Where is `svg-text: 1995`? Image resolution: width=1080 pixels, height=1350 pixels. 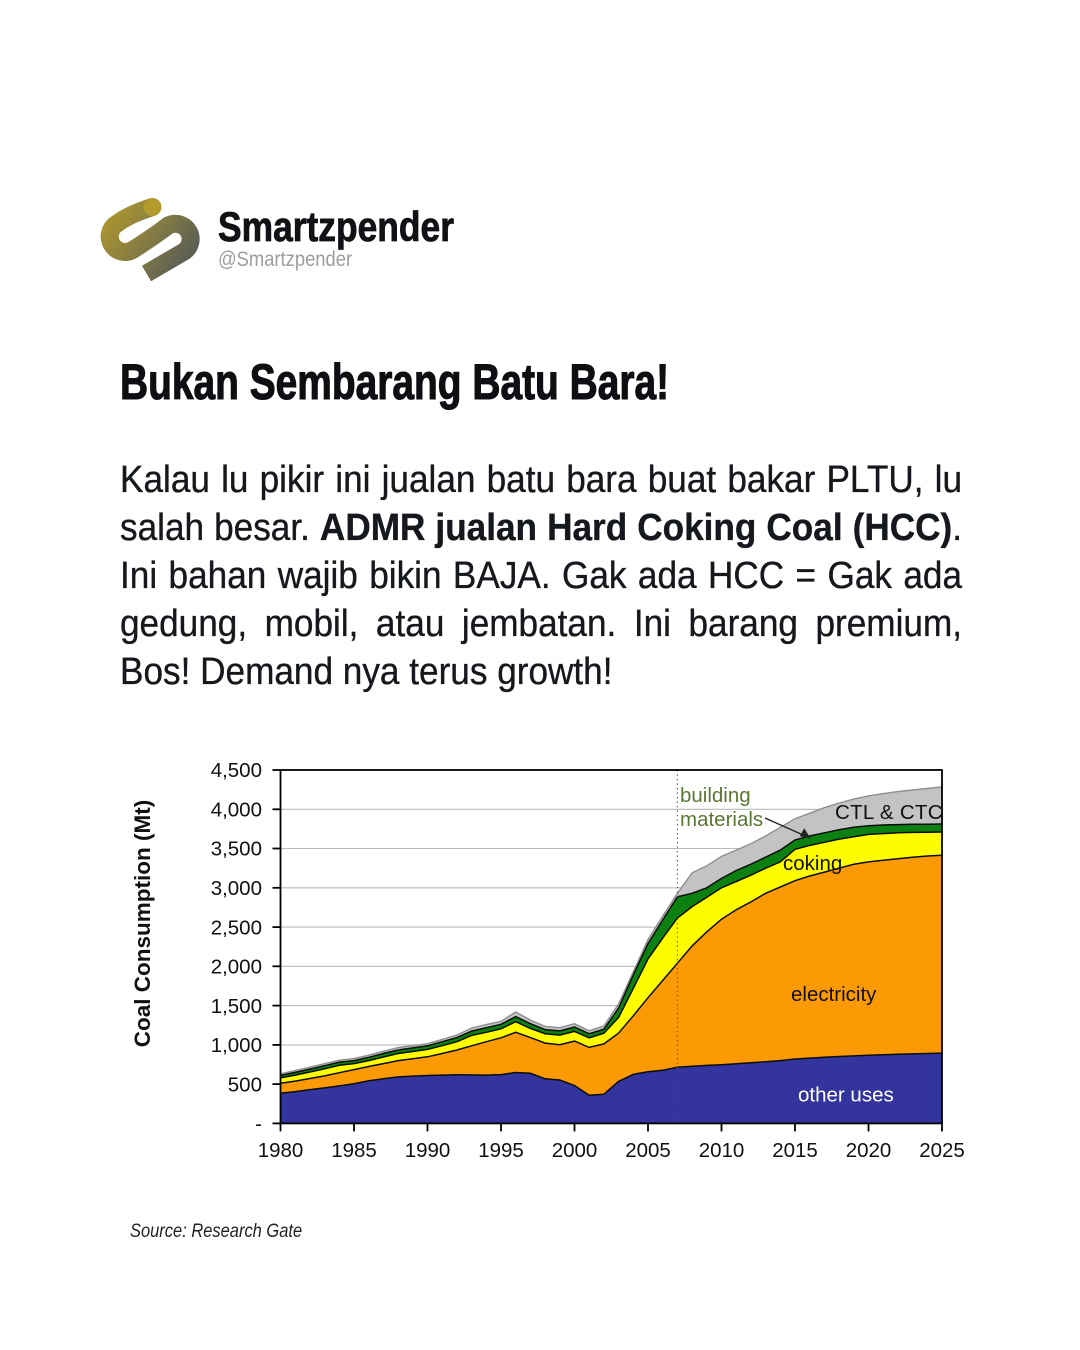
svg-text: 1995 is located at coordinates (501, 1150).